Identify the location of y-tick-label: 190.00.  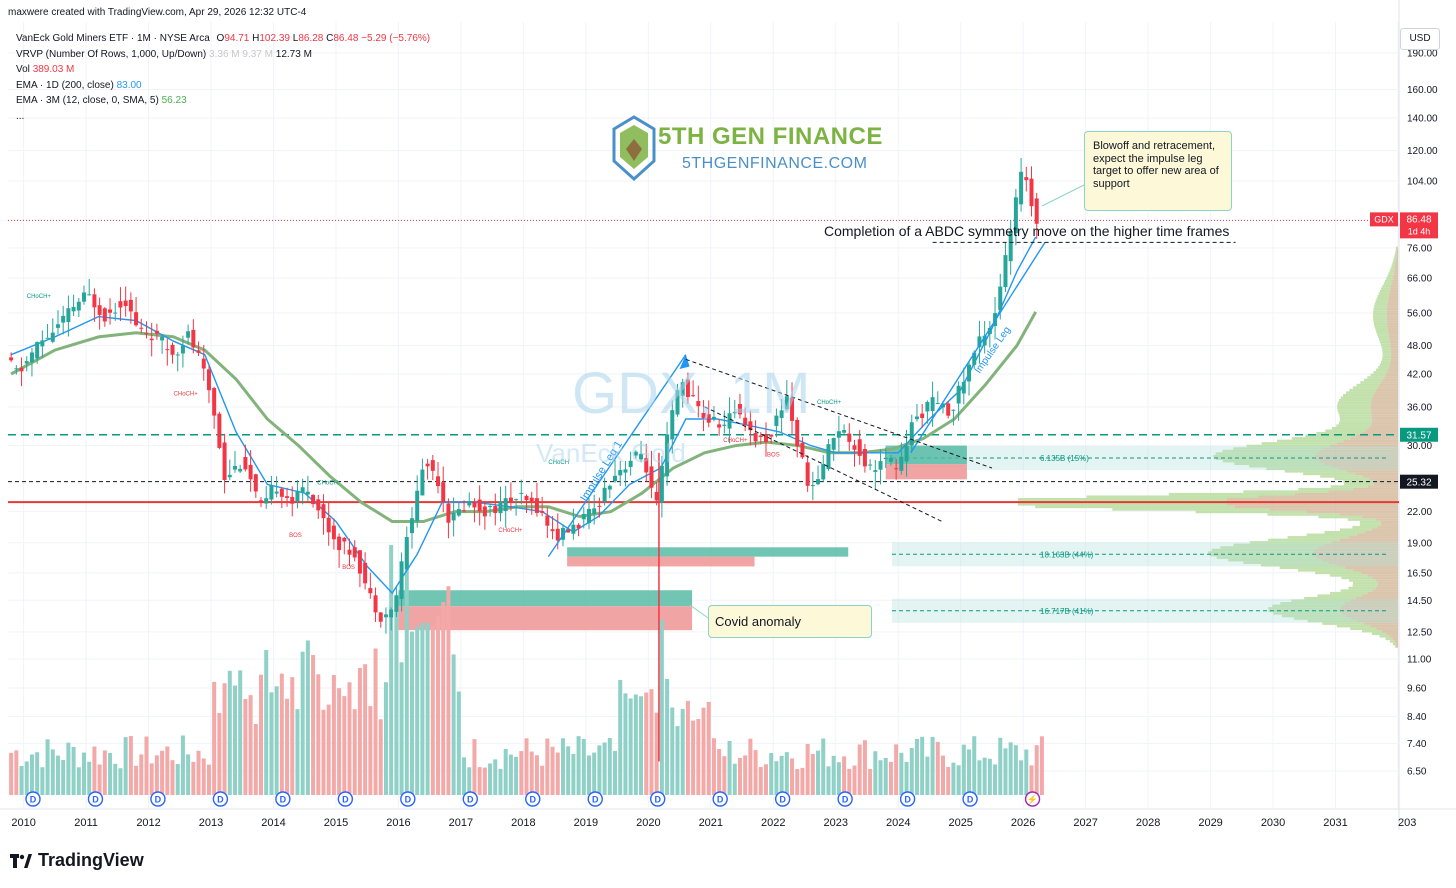
(1422, 53).